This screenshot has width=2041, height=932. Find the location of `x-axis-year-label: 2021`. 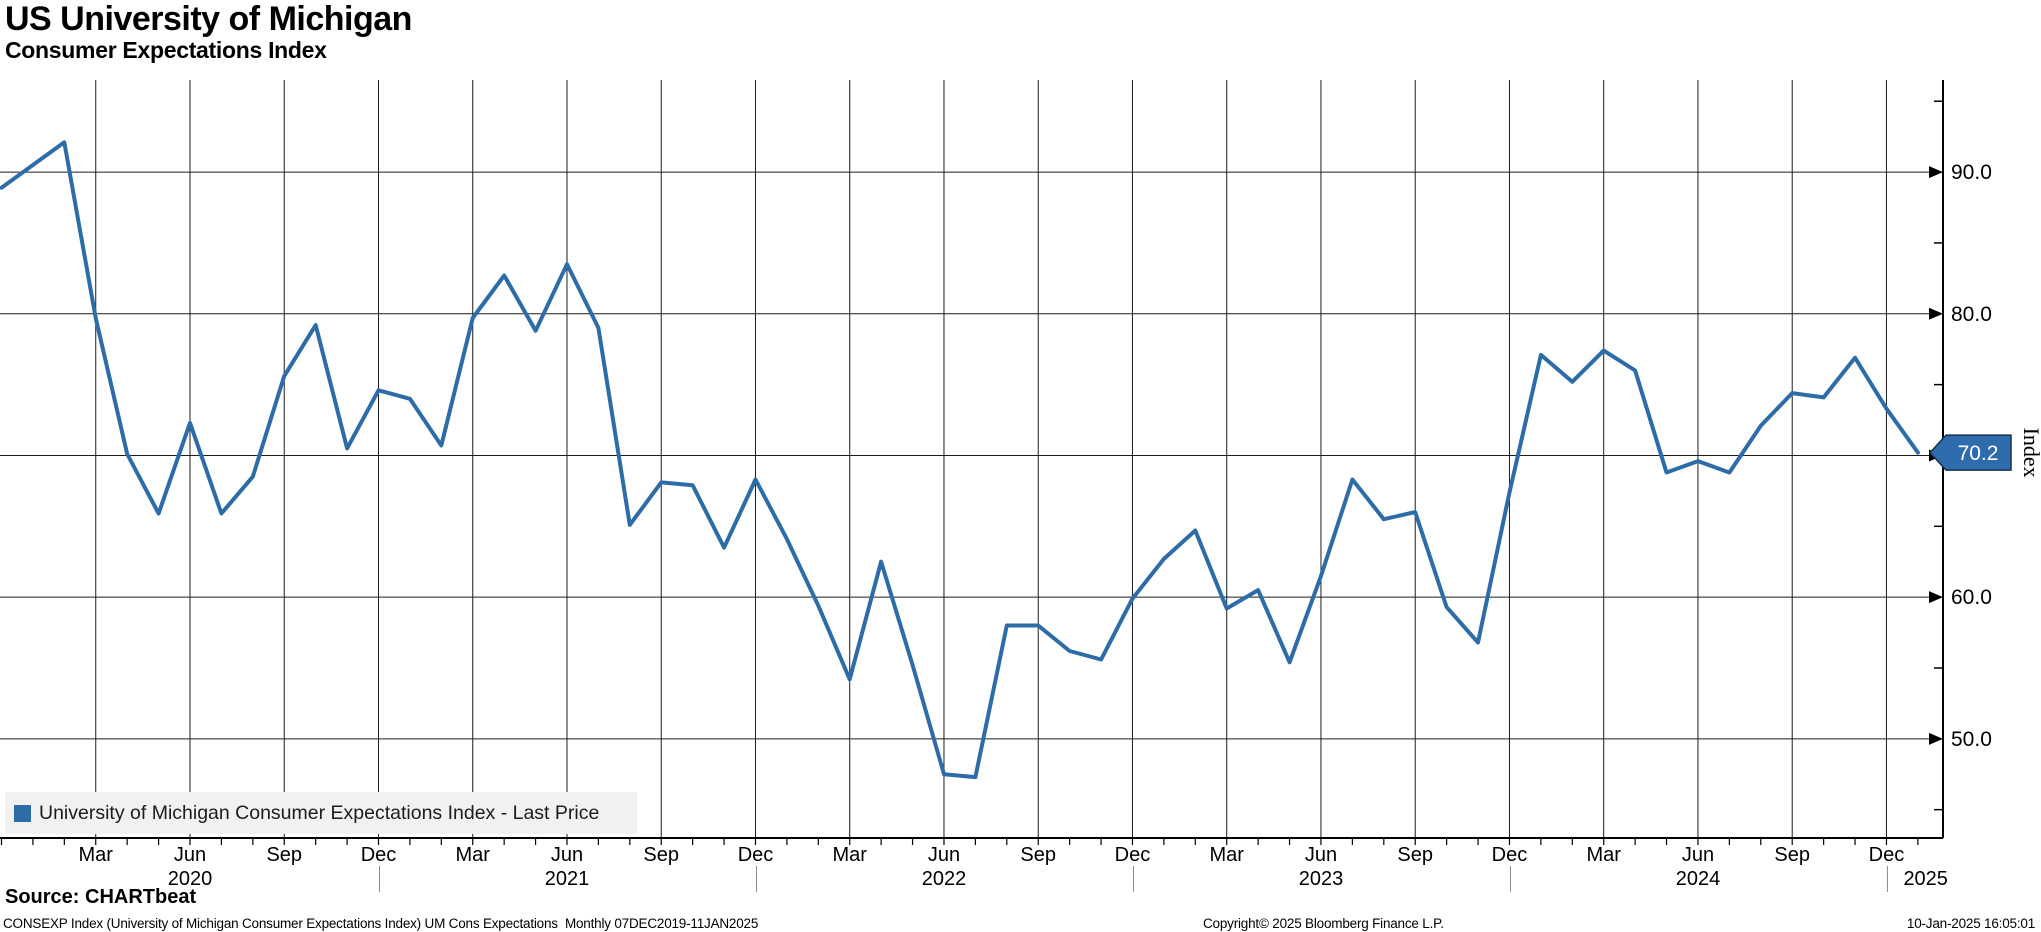

x-axis-year-label: 2021 is located at coordinates (567, 879).